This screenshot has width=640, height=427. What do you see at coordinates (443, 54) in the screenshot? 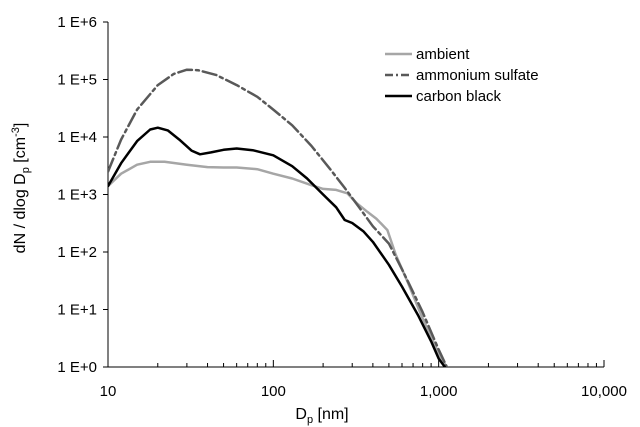
I see `legend-label-ambient: ambient` at bounding box center [443, 54].